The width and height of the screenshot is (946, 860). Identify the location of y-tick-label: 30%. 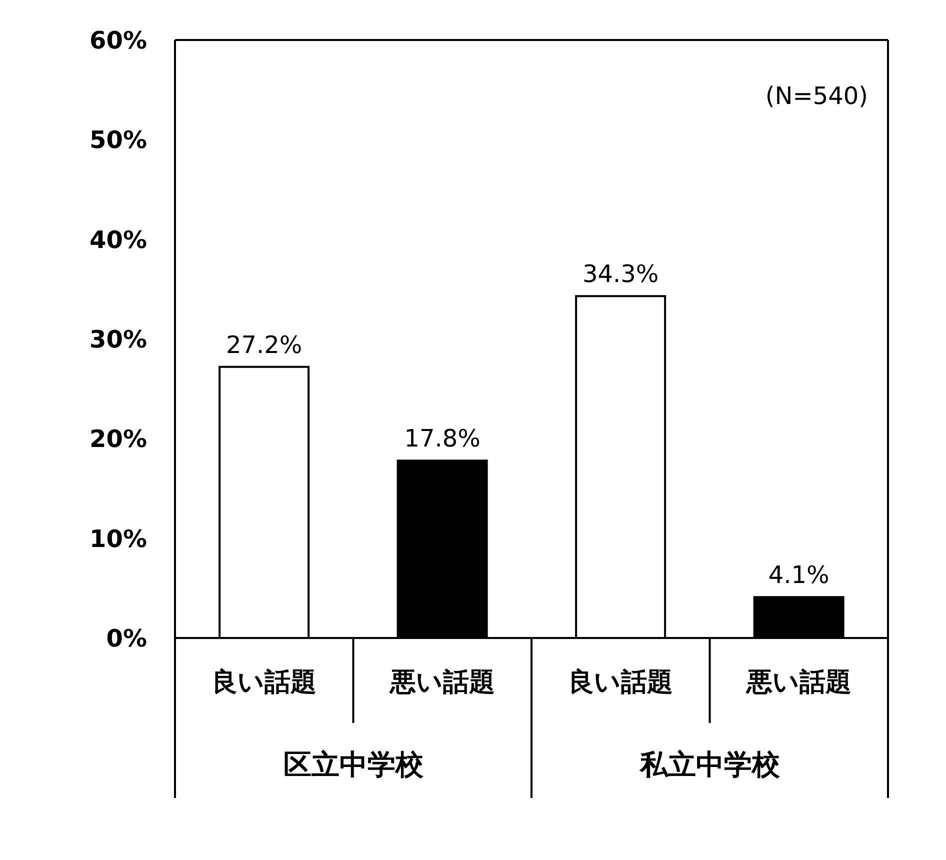
(118, 340).